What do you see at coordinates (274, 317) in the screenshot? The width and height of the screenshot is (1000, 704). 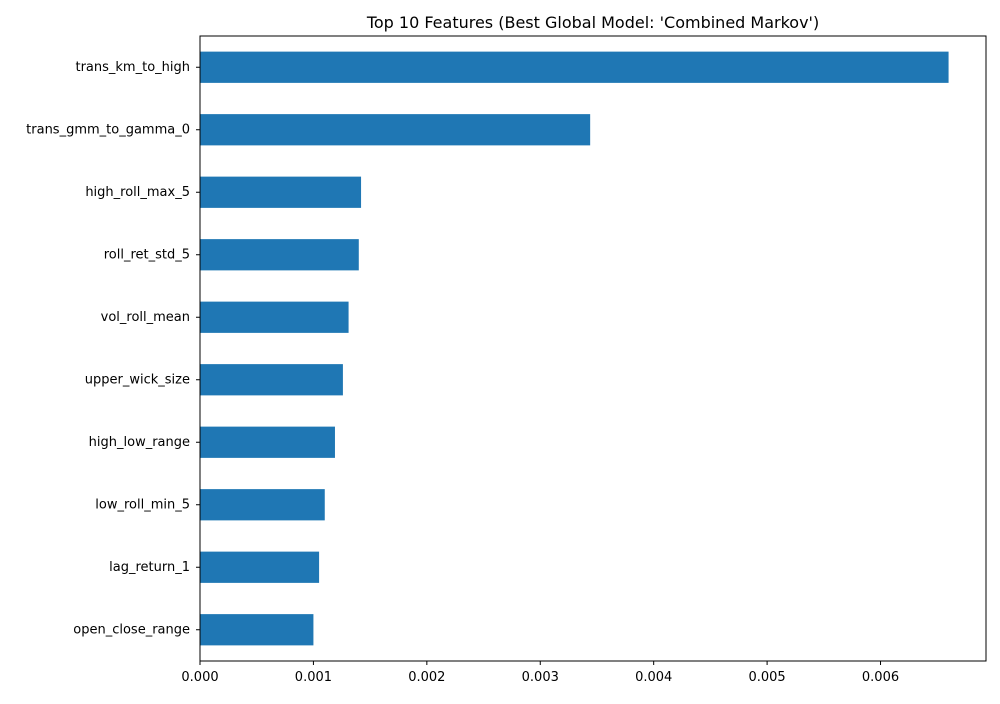 I see `bar-vol-roll-mean` at bounding box center [274, 317].